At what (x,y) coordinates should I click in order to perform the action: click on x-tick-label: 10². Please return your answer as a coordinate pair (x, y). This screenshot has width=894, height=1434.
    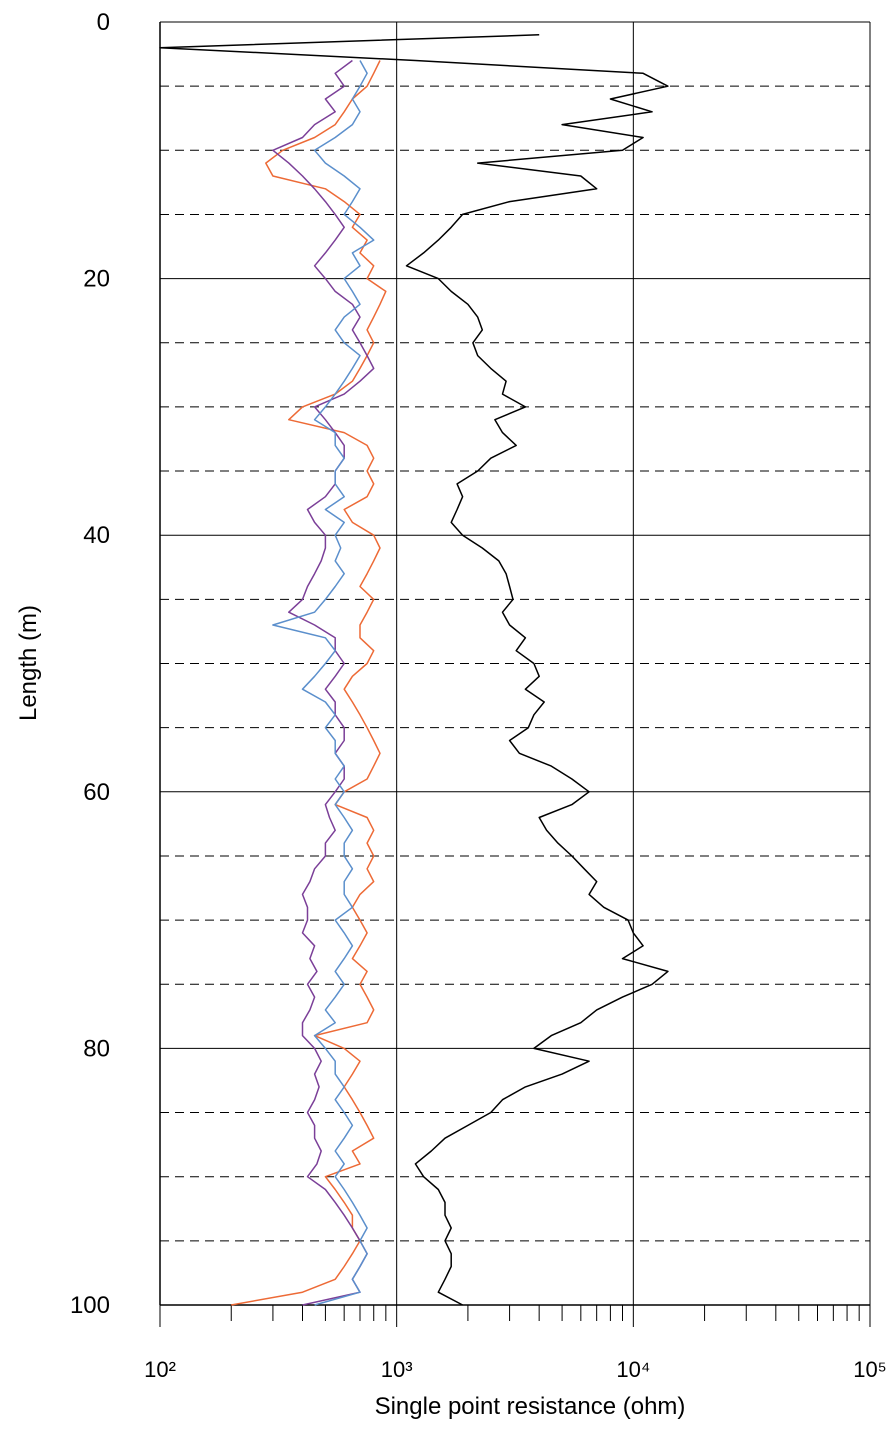
    Looking at the image, I should click on (160, 1369).